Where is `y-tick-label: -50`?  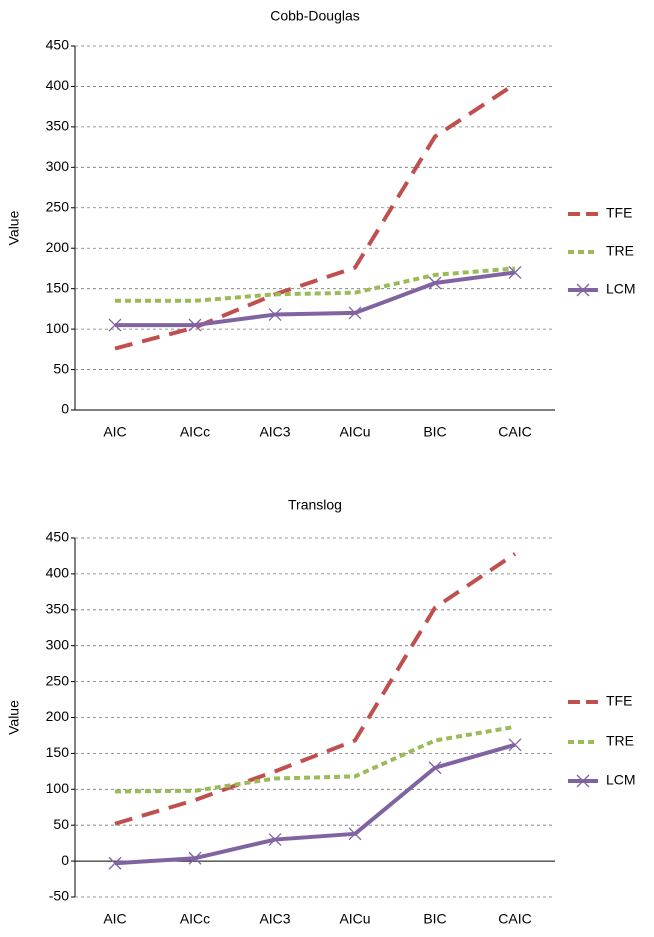 y-tick-label: -50 is located at coordinates (59, 896).